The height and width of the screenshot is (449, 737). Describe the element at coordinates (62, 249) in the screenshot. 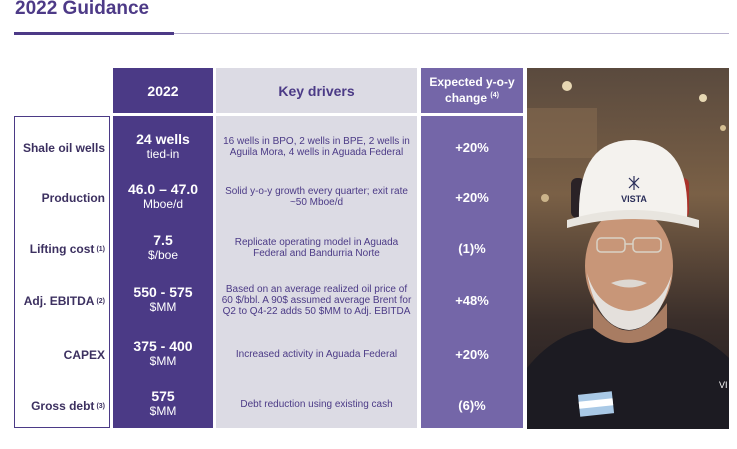

I see `label-text: Lifting cost` at that location.